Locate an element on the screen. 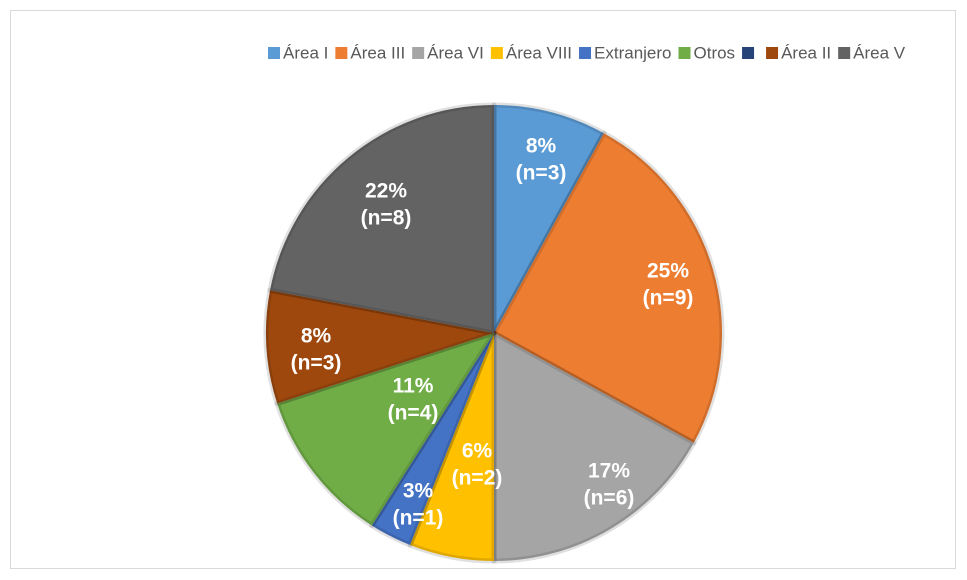 The image size is (967, 580). data-label: 6% is located at coordinates (477, 451).